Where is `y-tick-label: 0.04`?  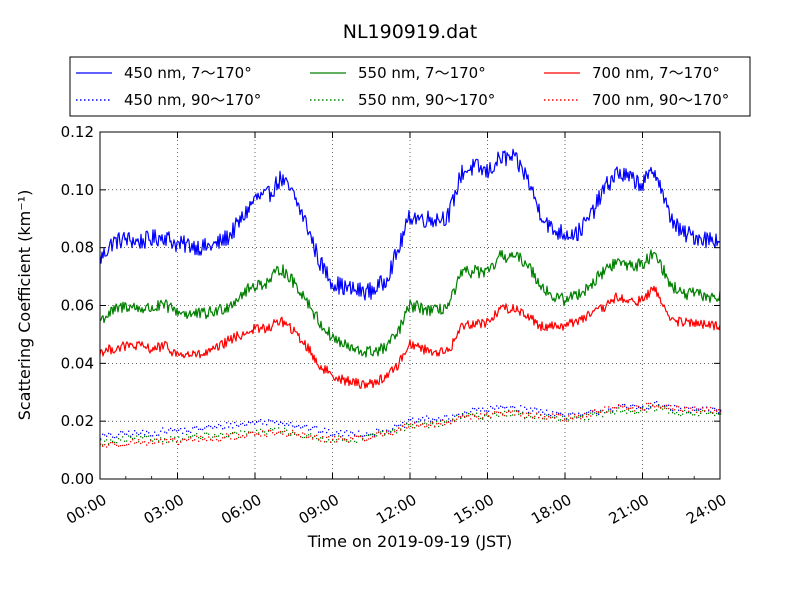
y-tick-label: 0.04 is located at coordinates (77, 363).